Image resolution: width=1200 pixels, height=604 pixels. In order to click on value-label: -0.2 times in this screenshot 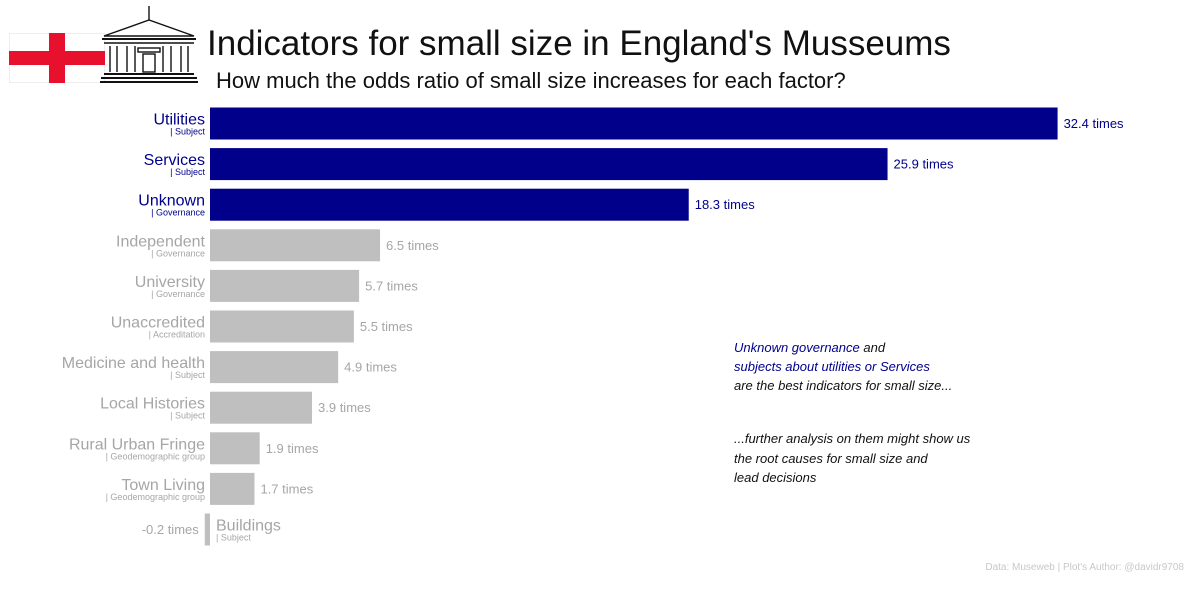, I will do `click(171, 529)`.